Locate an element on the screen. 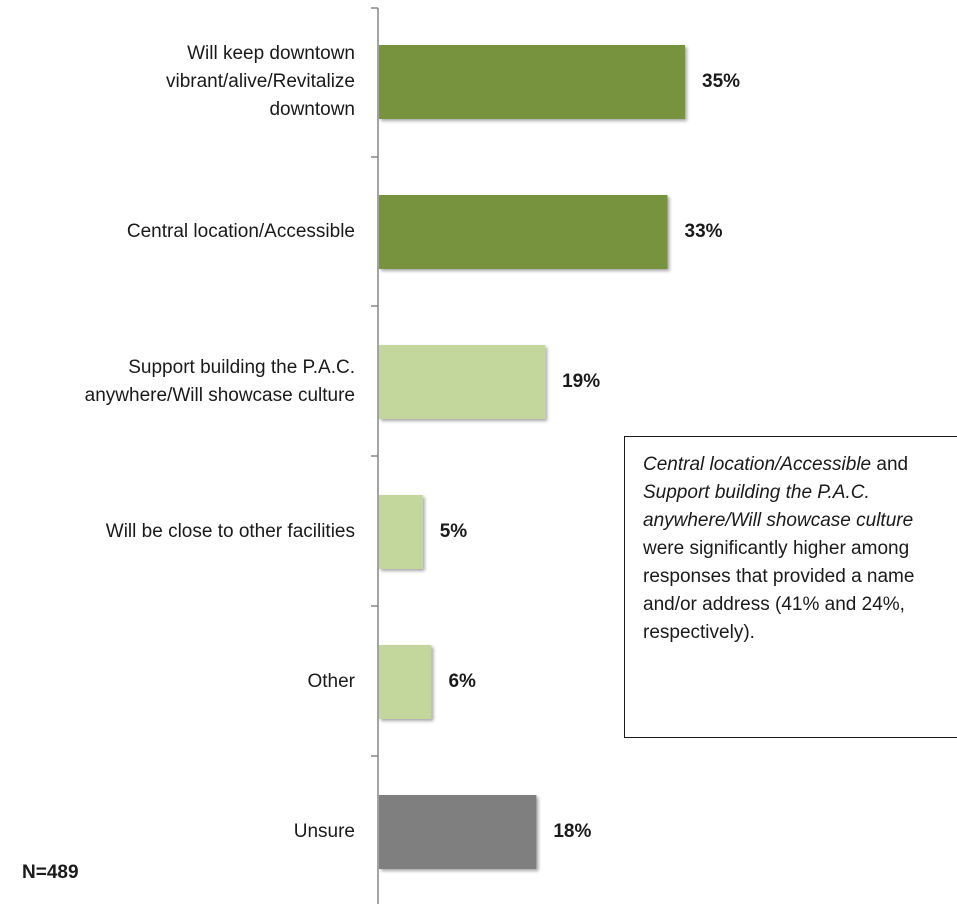 The image size is (957, 904). data-label: 33% is located at coordinates (703, 231).